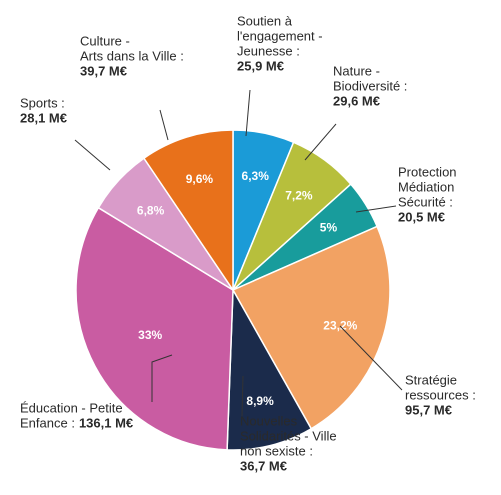 The width and height of the screenshot is (501, 495). Describe the element at coordinates (265, 20) in the screenshot. I see `category-label: Soutien à` at that location.